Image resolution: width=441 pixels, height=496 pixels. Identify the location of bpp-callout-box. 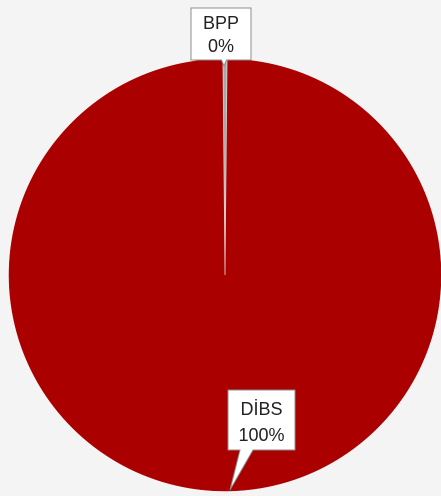
(221, 37).